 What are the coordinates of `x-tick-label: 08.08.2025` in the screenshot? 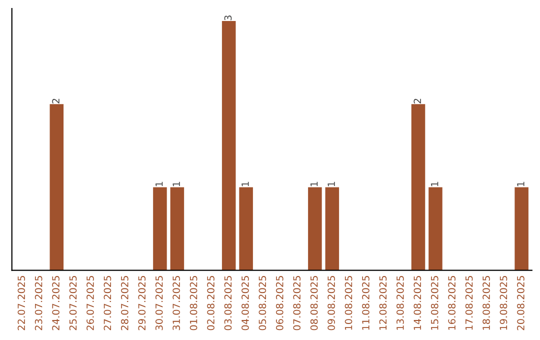 It's located at (314, 303).